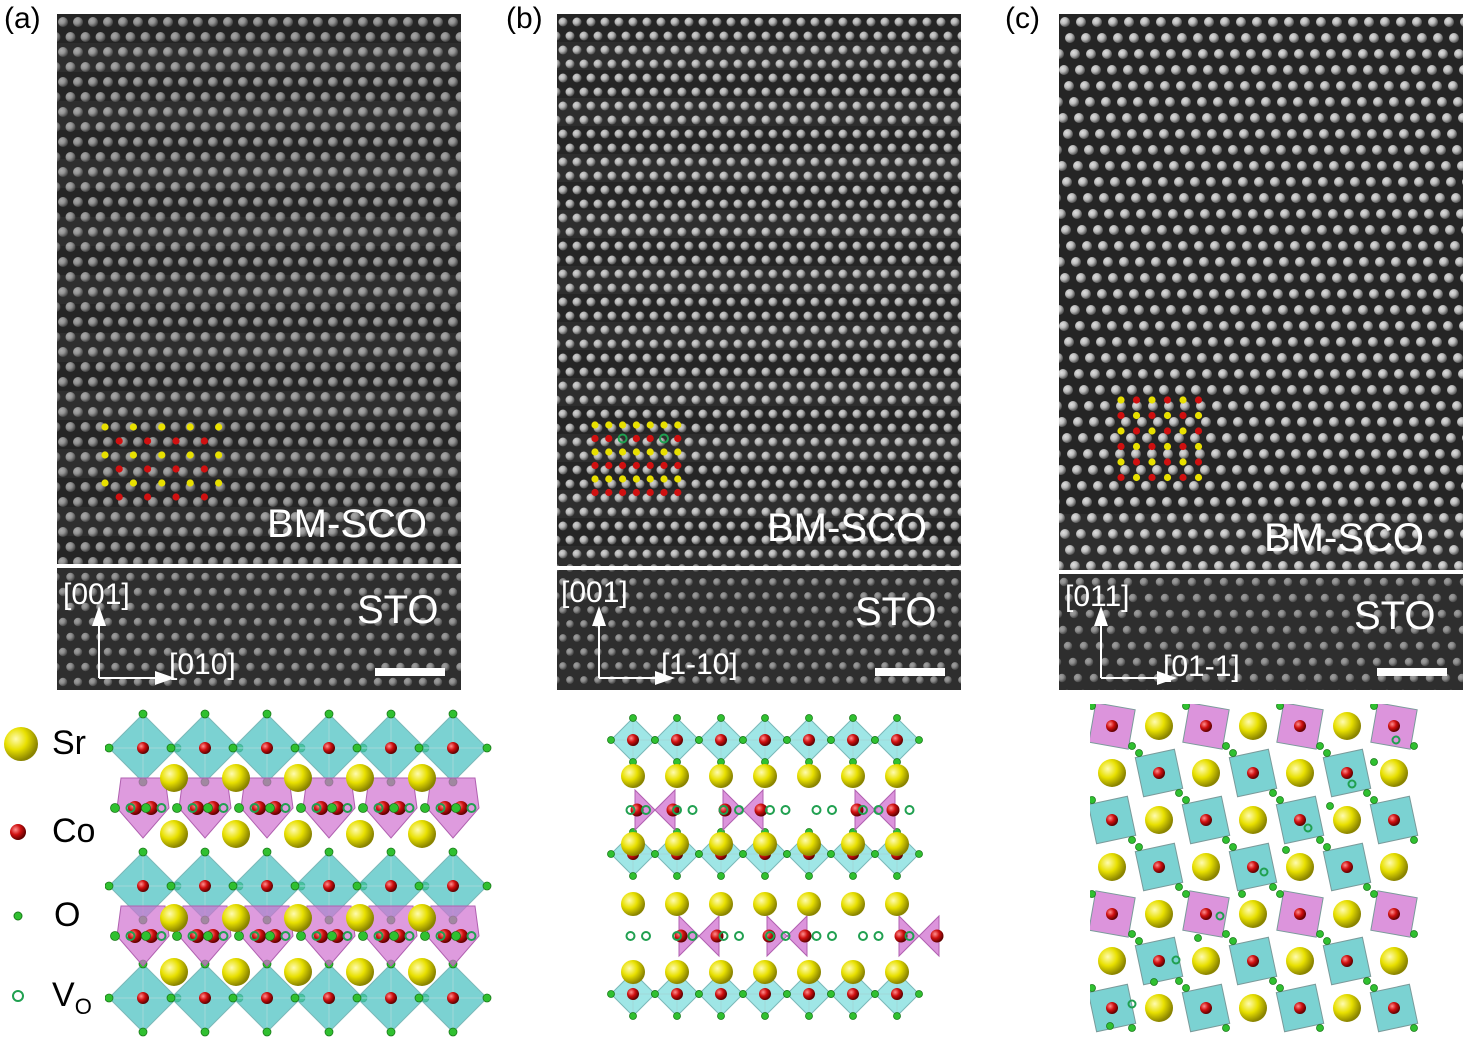 This screenshot has width=1465, height=1051. Describe the element at coordinates (1264, 872) in the screenshot. I see `vacancy` at that location.